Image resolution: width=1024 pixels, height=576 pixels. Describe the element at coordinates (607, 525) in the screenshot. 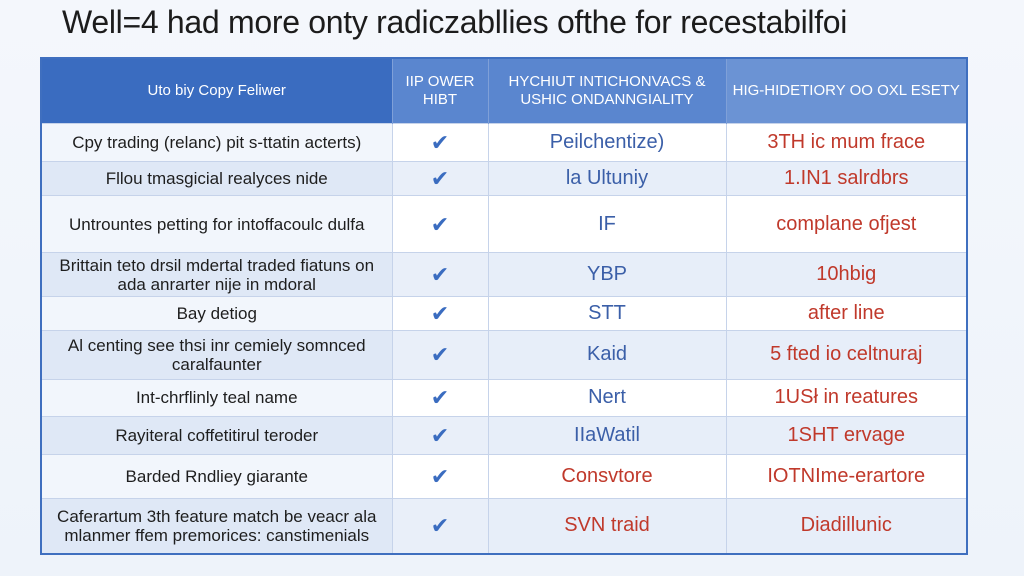

I see `value-cell: SVN traid` at that location.